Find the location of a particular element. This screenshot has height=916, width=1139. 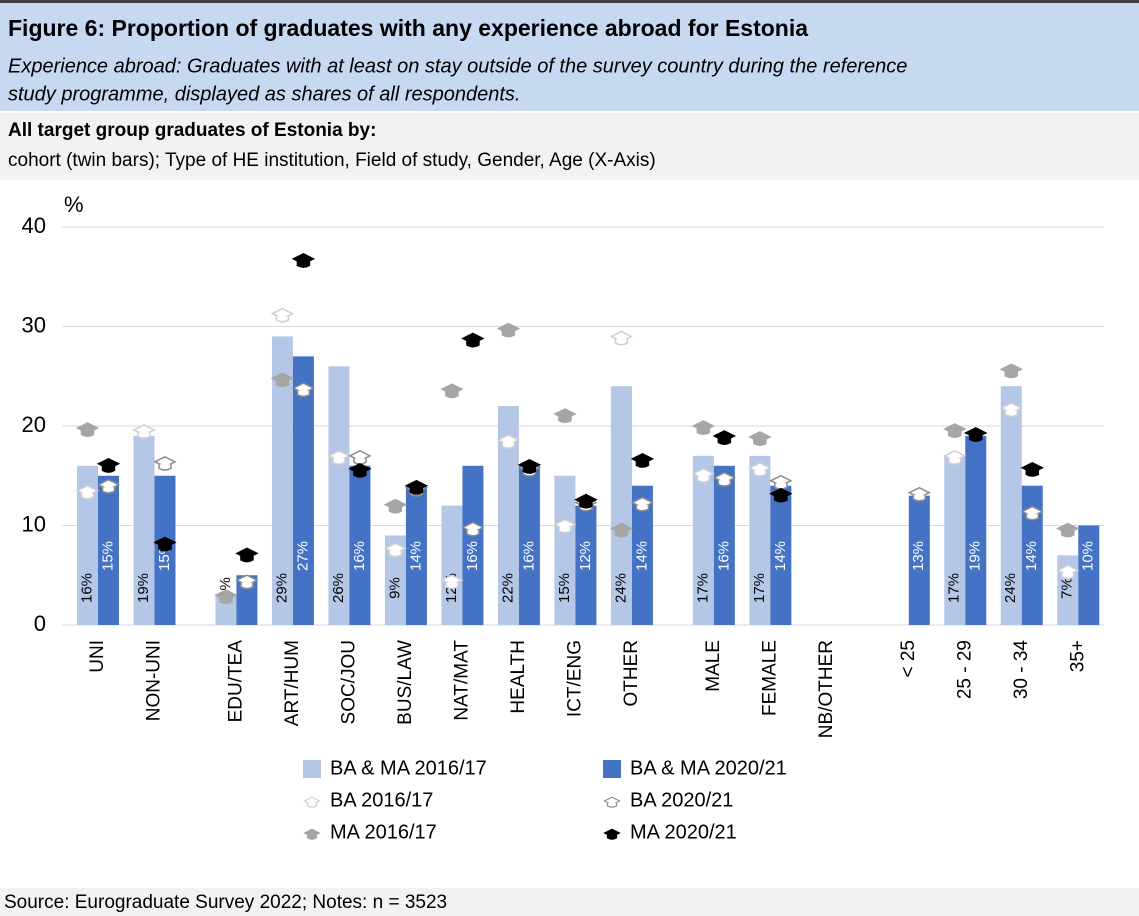

header-band is located at coordinates (569, 57).